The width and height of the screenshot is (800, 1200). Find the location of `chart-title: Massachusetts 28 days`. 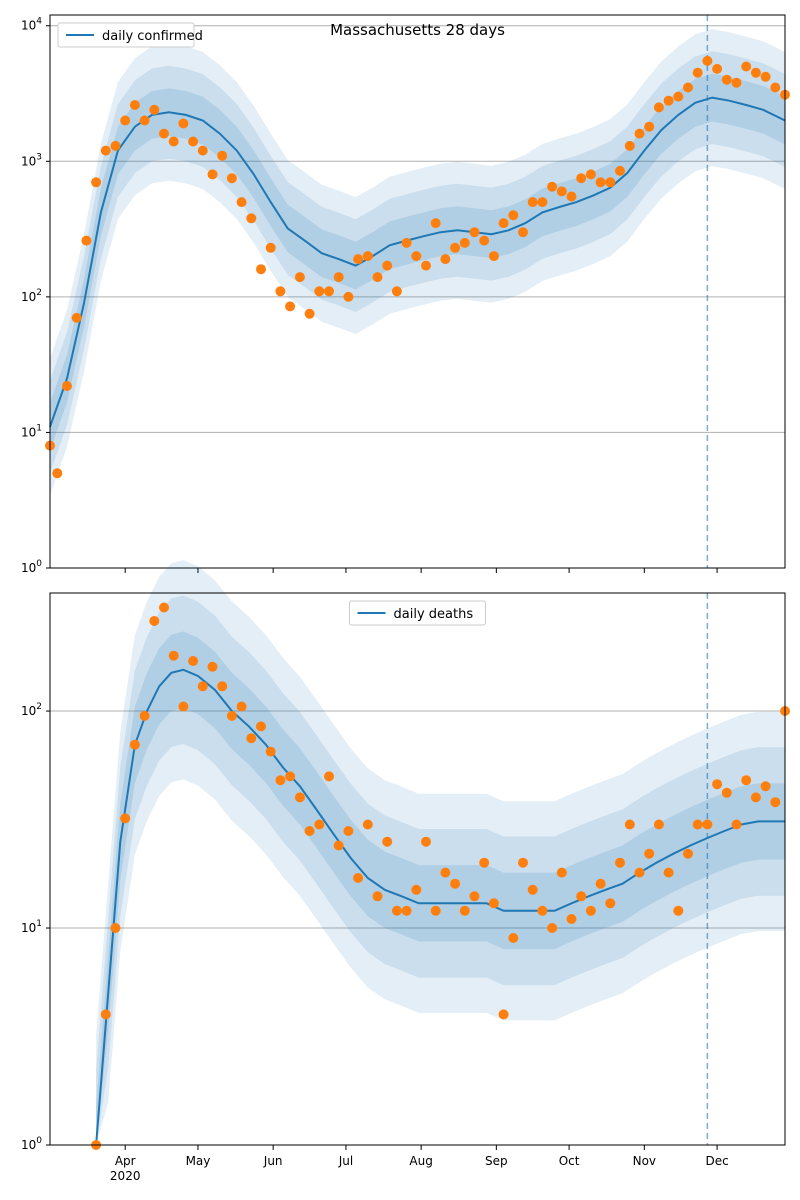

chart-title: Massachusetts 28 days is located at coordinates (417, 30).